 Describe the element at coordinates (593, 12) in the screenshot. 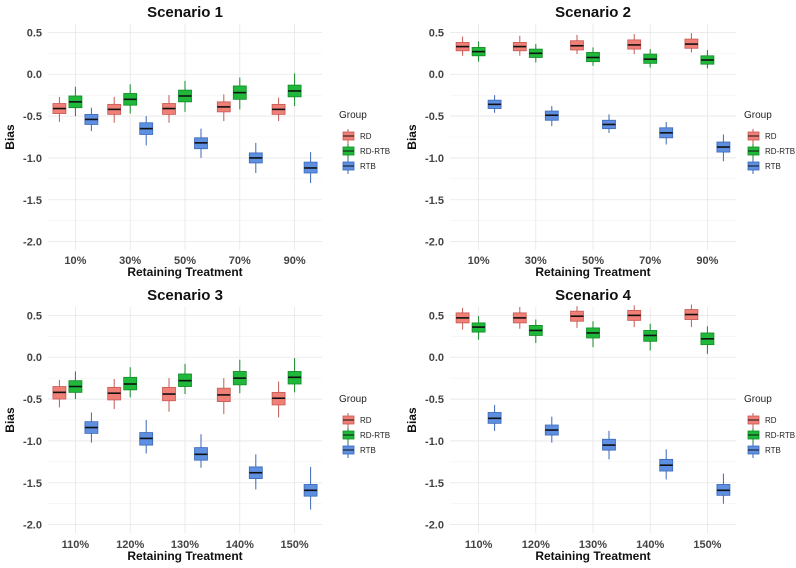

I see `chart-title: Scenario 2` at that location.